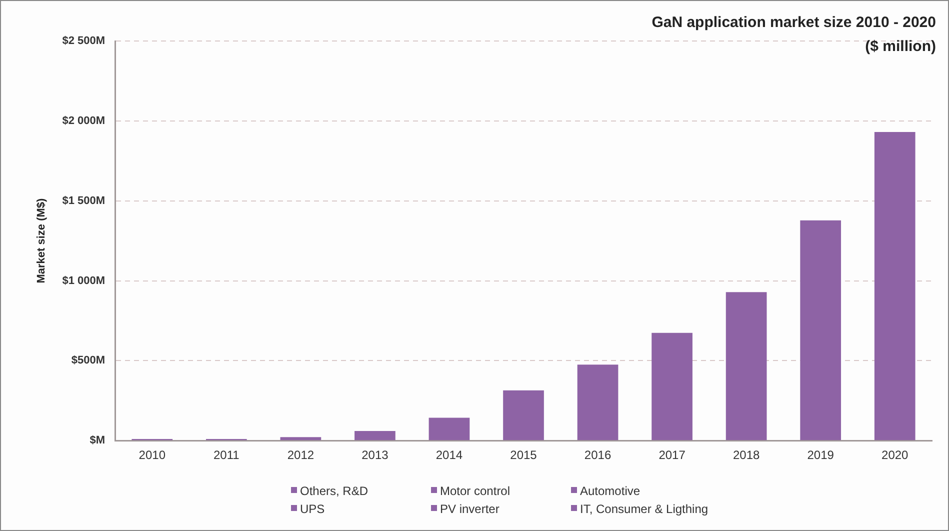  Describe the element at coordinates (610, 491) in the screenshot. I see `text: Automotive` at that location.